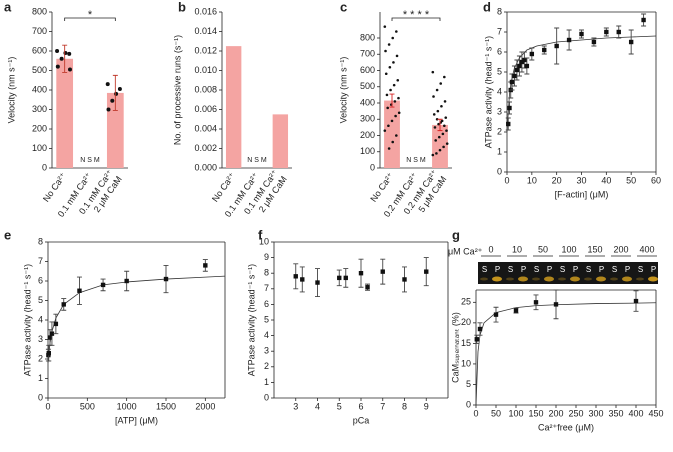  What do you see at coordinates (39, 70) in the screenshot?
I see `y-tick-label: 500` at bounding box center [39, 70].